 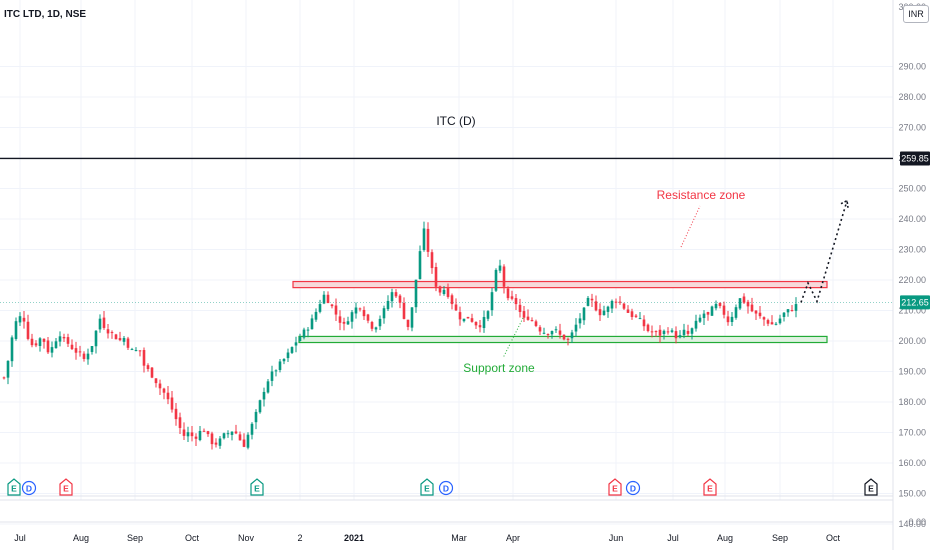 What do you see at coordinates (917, 522) in the screenshot?
I see `y-tick-label-bottom: 0.00` at bounding box center [917, 522].